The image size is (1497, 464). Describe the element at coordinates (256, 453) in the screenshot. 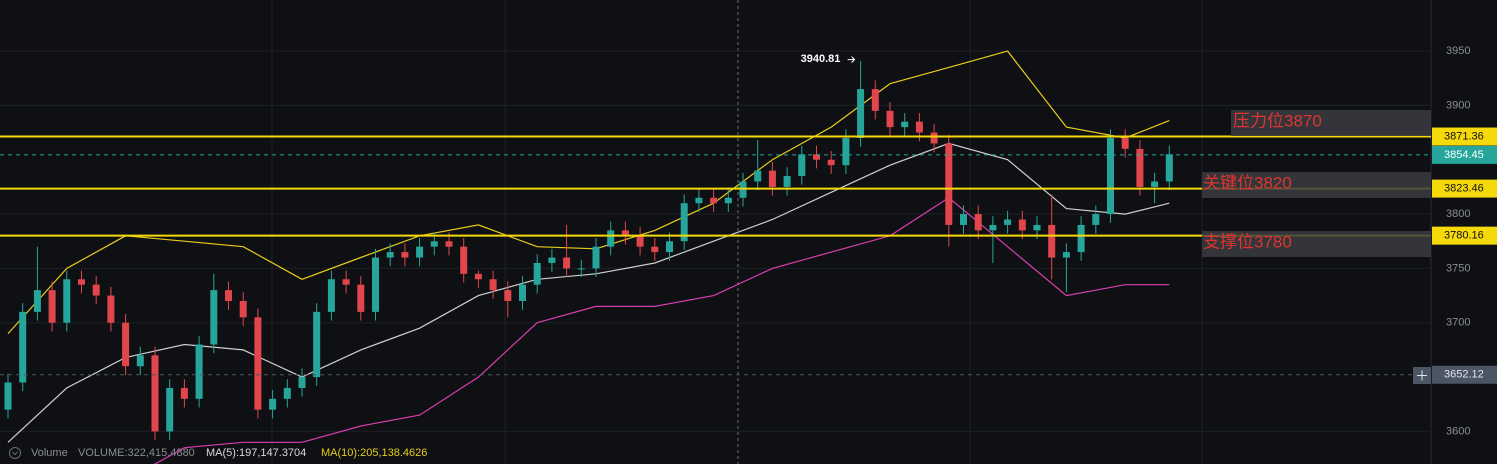

I see `ma5-value: MA(5):197,147.3704` at that location.